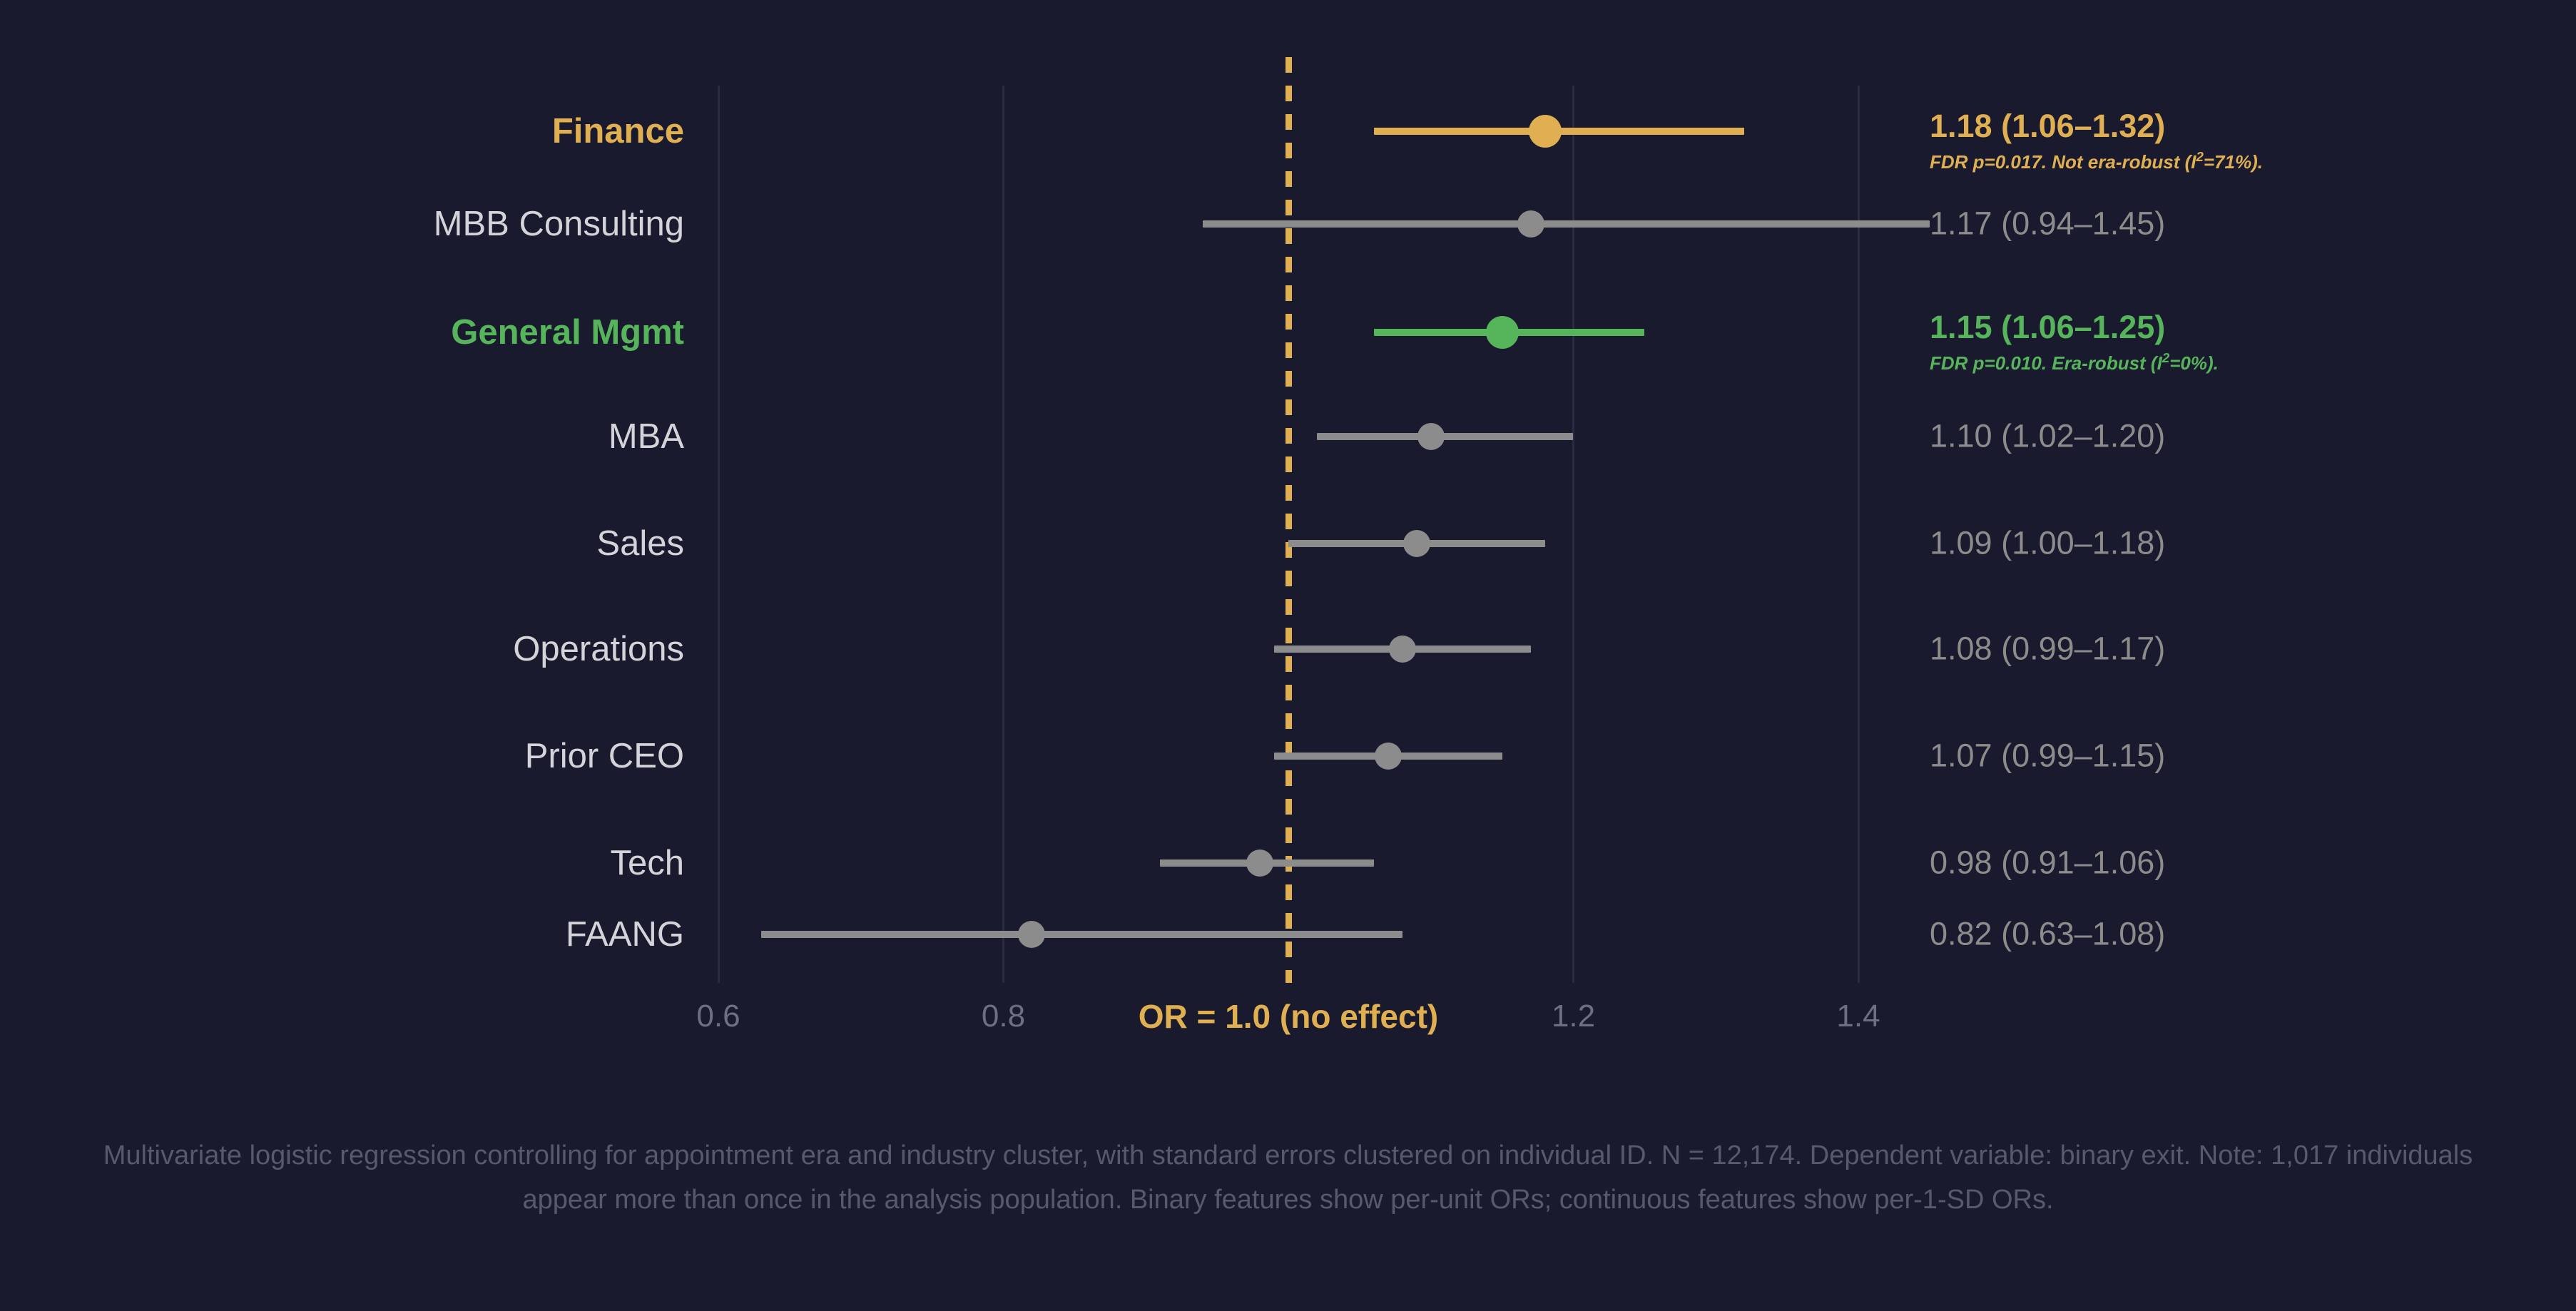  I want to click on odds-ratio-value: 0.98 (0.91–1.06), so click(2048, 862).